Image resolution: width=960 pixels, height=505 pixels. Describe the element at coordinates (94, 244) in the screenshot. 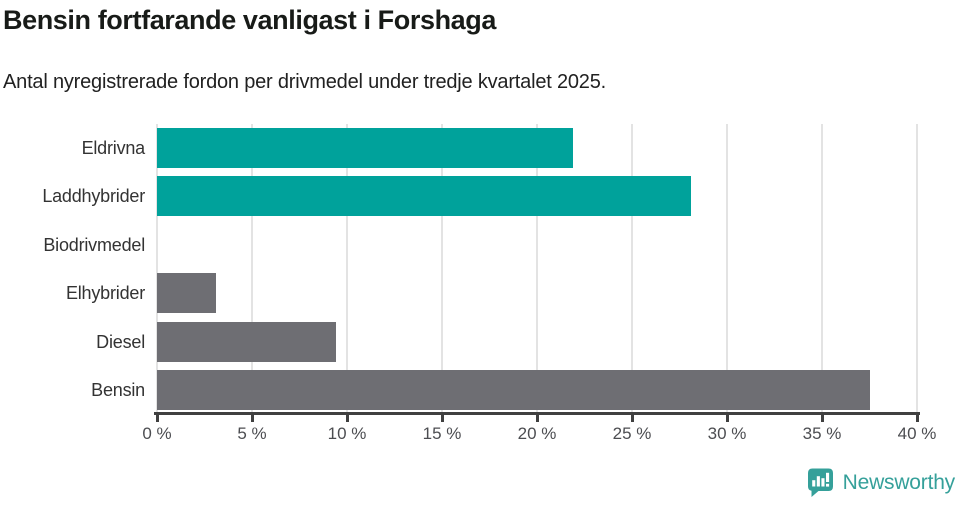

I see `y-label-biodrivmedel: Biodrivmedel` at that location.